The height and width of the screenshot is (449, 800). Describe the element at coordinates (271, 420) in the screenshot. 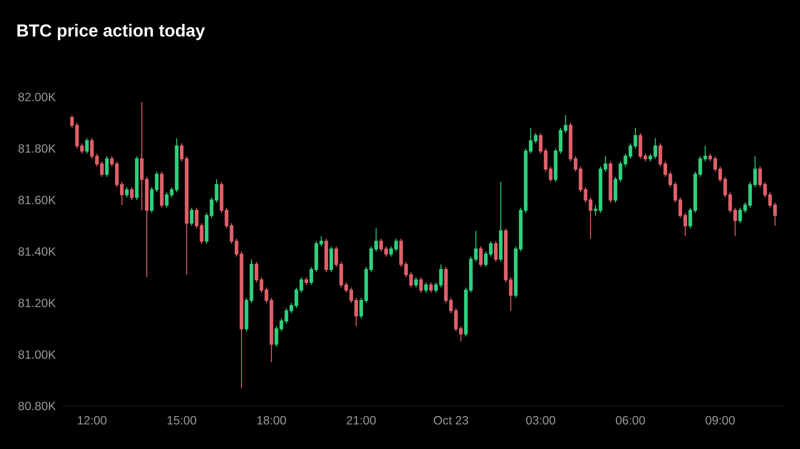

I see `x-tick-label: 18:00` at that location.